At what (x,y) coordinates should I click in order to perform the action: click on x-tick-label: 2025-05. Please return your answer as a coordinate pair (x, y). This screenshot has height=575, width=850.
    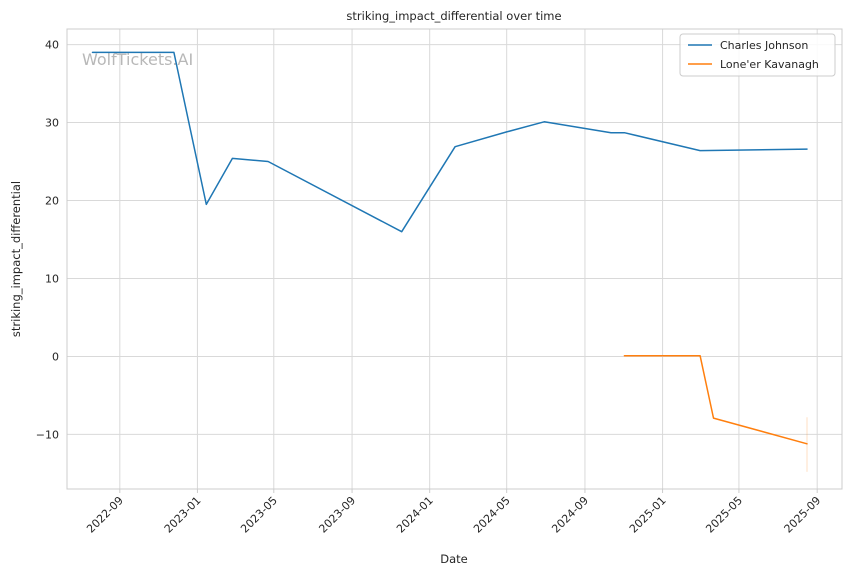
    Looking at the image, I should click on (724, 515).